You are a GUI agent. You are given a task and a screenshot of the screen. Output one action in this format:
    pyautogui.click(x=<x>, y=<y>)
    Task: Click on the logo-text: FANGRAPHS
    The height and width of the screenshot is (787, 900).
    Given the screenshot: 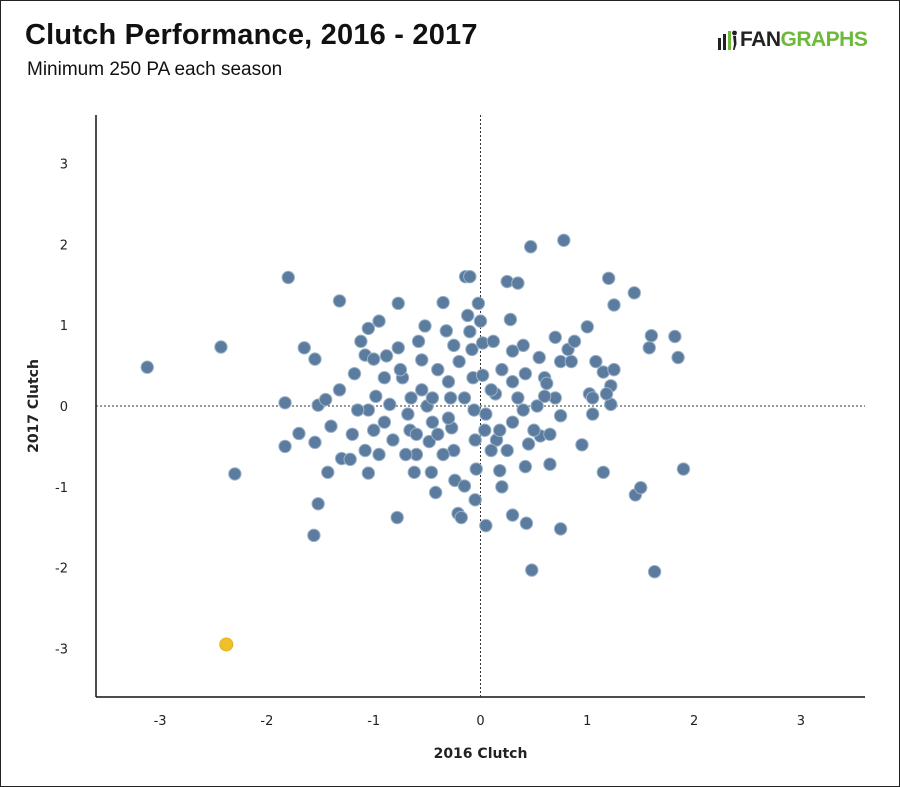 What is the action you would take?
    pyautogui.click(x=804, y=40)
    